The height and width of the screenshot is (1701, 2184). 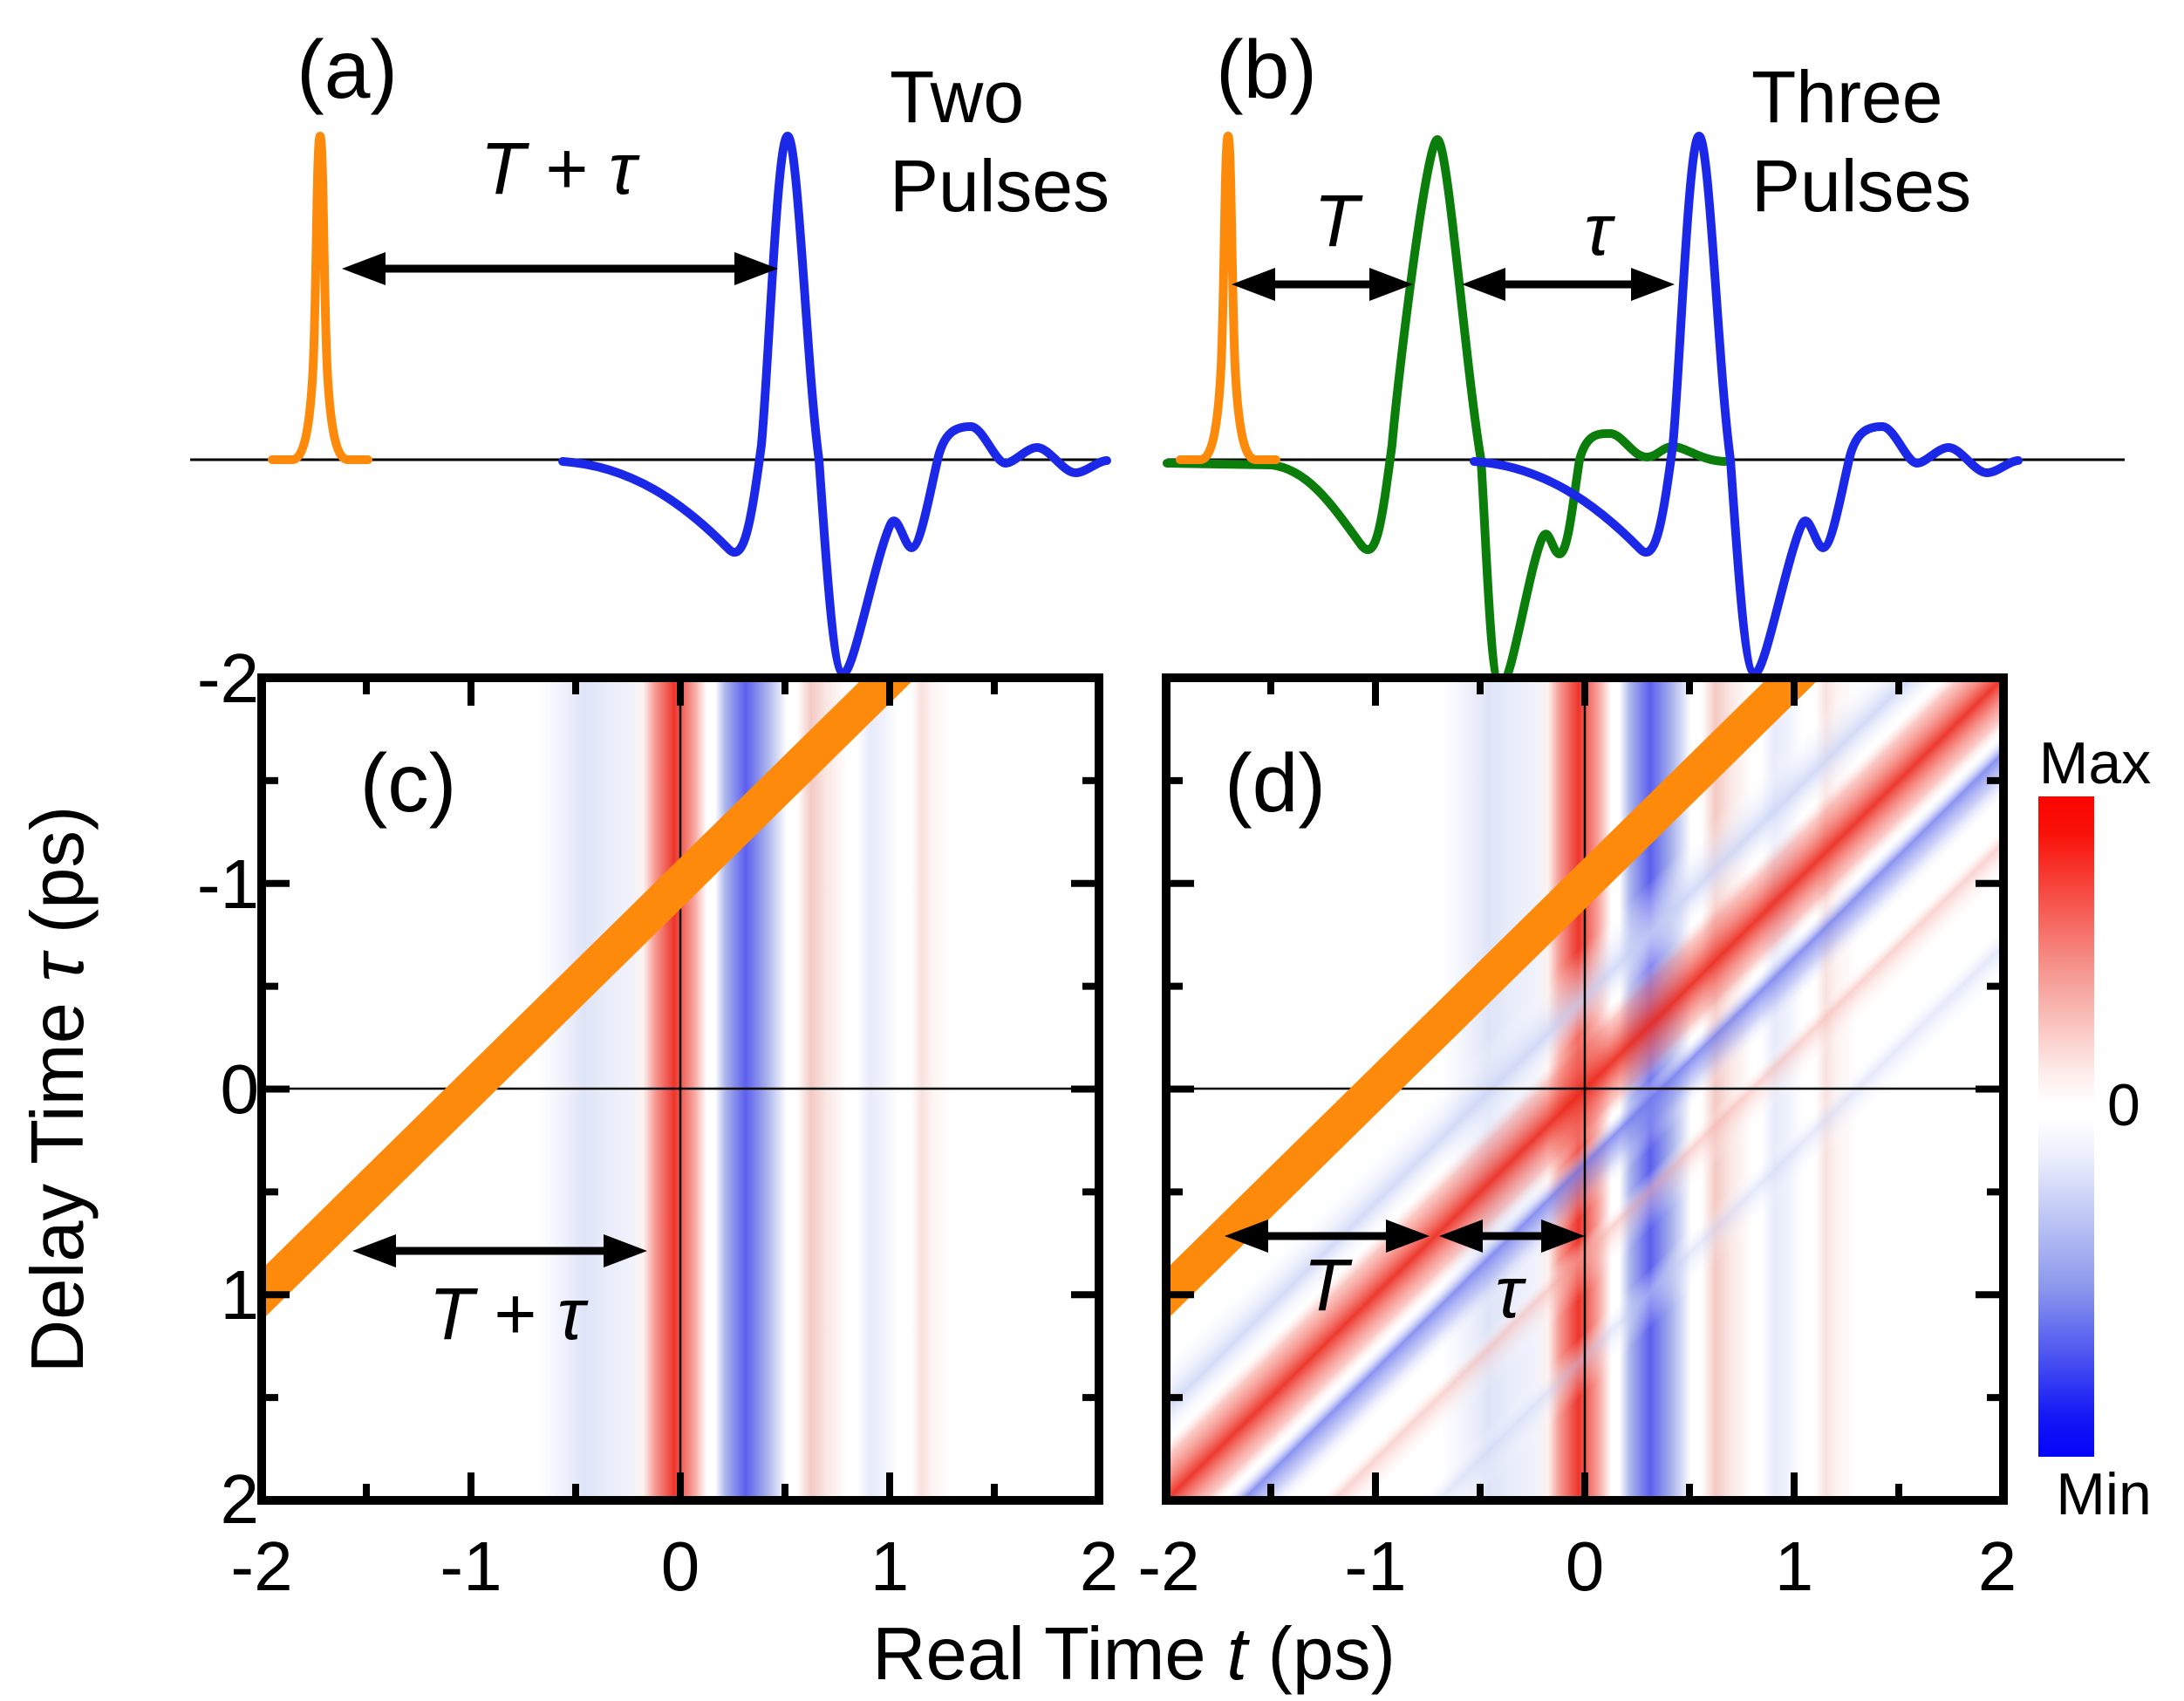 I want to click on colorbar-negative-half, so click(x=2066, y=1289).